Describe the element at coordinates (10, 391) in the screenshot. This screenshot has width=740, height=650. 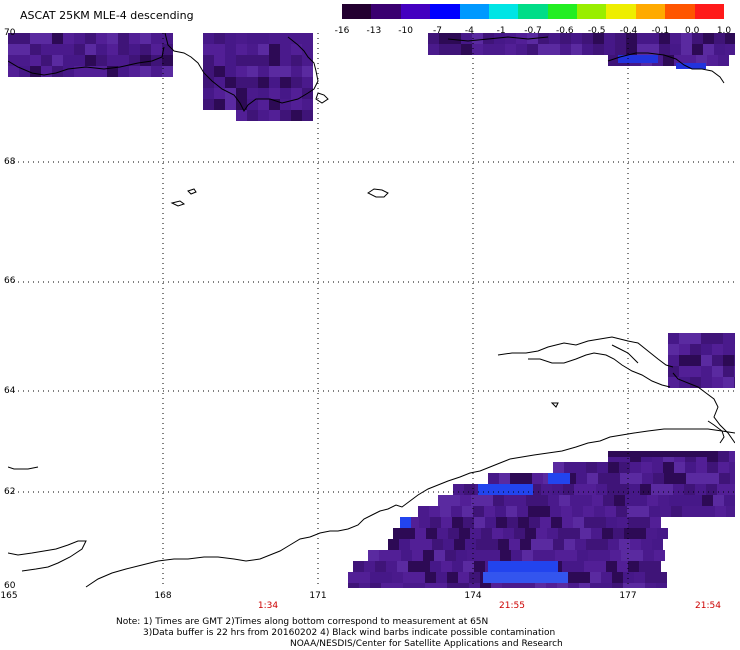
I see `lat-label-64: 64` at that location.